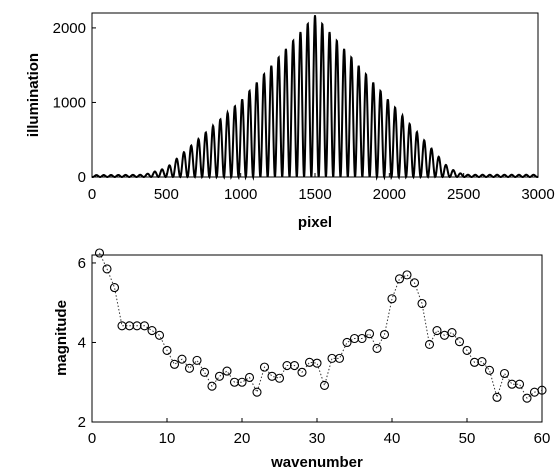  Describe the element at coordinates (315, 222) in the screenshot. I see `x-axis-label-top: pixel` at that location.